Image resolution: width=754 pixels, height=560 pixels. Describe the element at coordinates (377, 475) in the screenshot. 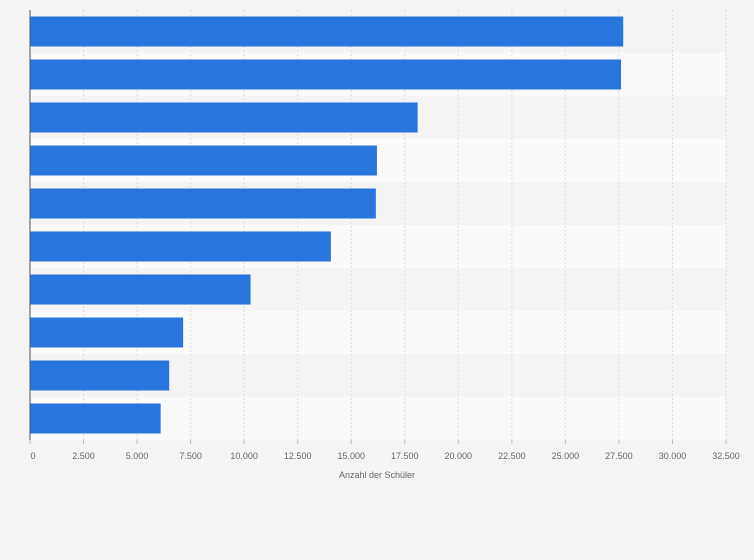

I see `x-axis-title: Anzahl der Schüler` at that location.